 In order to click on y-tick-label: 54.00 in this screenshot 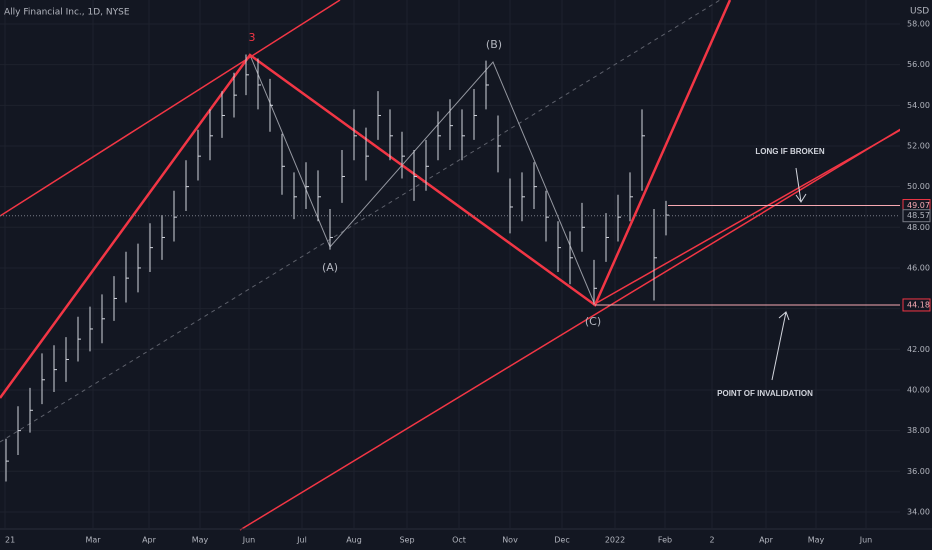, I will do `click(918, 105)`.